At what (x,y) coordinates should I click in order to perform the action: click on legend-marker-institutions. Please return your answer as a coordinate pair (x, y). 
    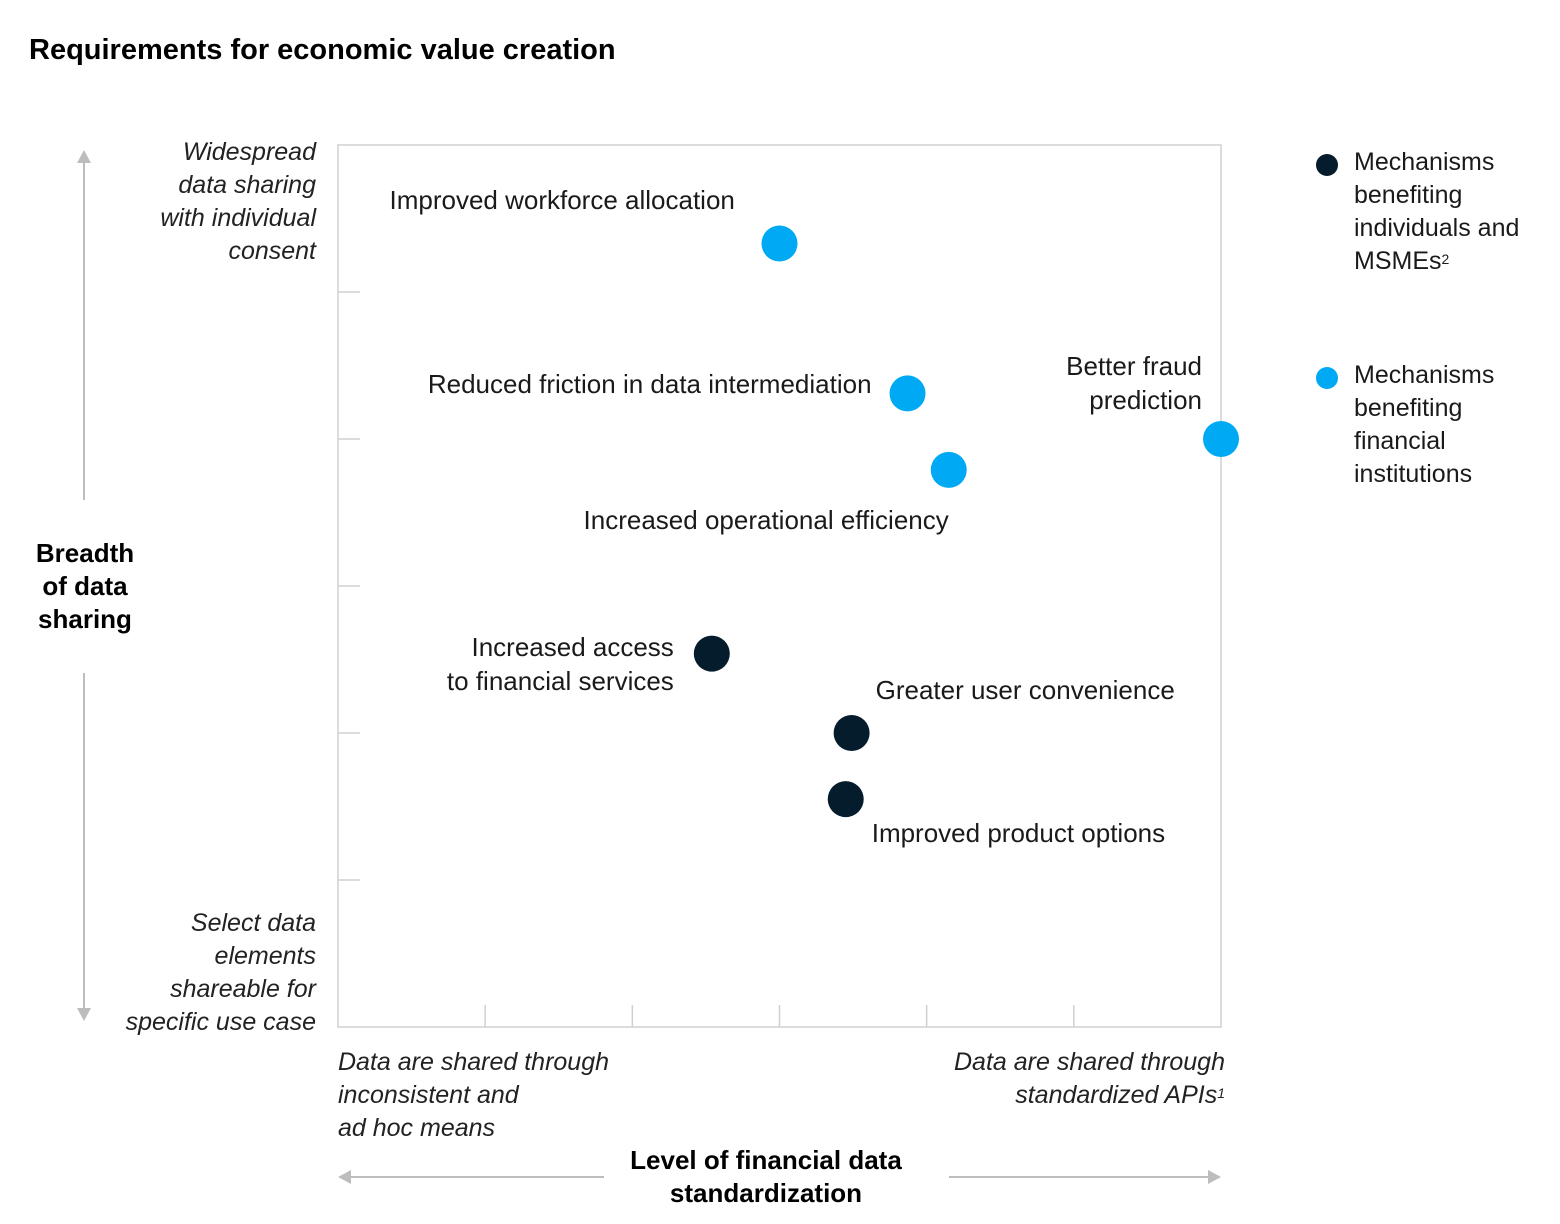
    Looking at the image, I should click on (1327, 378).